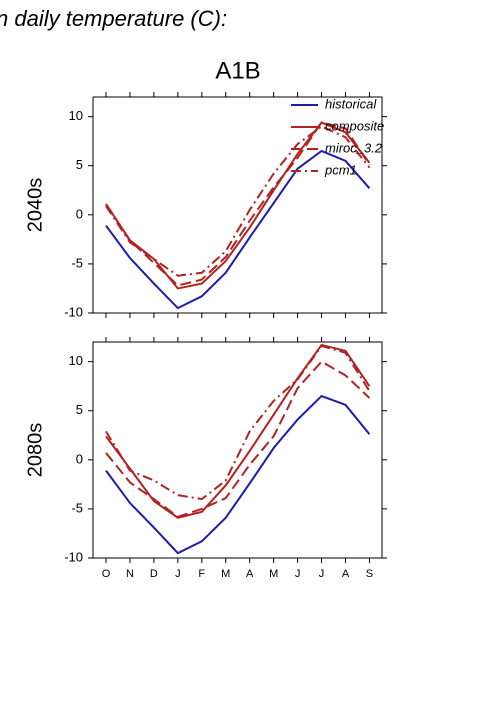 This screenshot has width=501, height=709. What do you see at coordinates (113, 18) in the screenshot?
I see `page-title: n daily temperature (C):` at bounding box center [113, 18].